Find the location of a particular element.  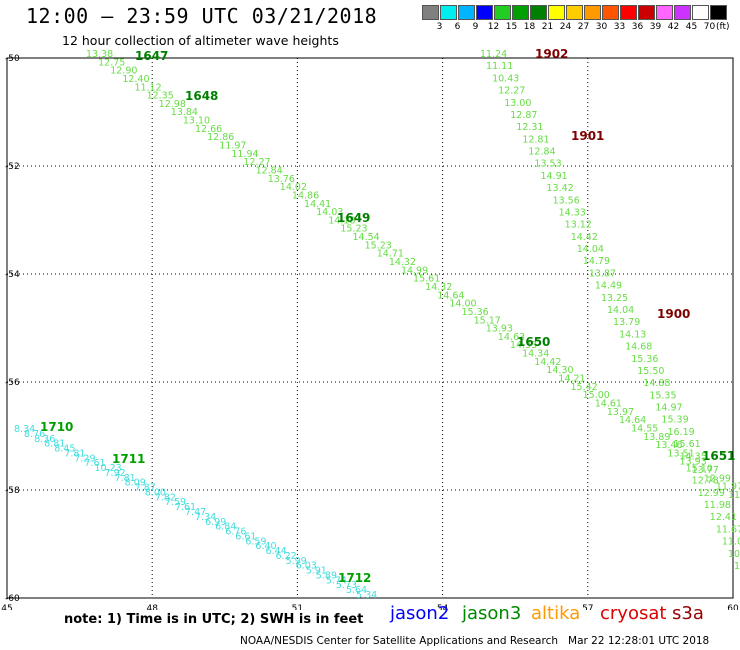

wave-height-label: 14.18 is located at coordinates (341, 220).